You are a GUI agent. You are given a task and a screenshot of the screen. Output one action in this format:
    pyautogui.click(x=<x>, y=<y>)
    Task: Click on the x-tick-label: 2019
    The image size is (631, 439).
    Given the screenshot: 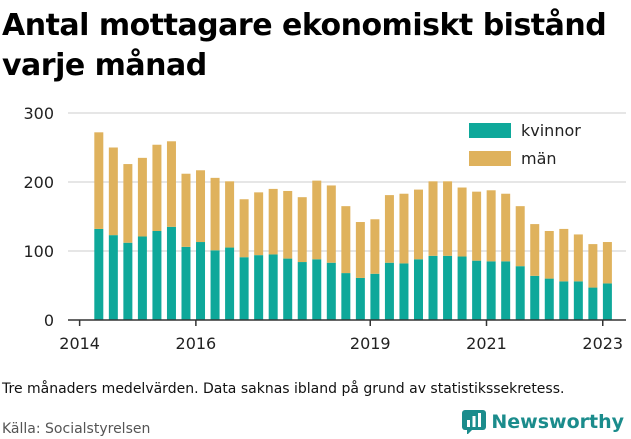 What is the action you would take?
    pyautogui.click(x=370, y=343)
    